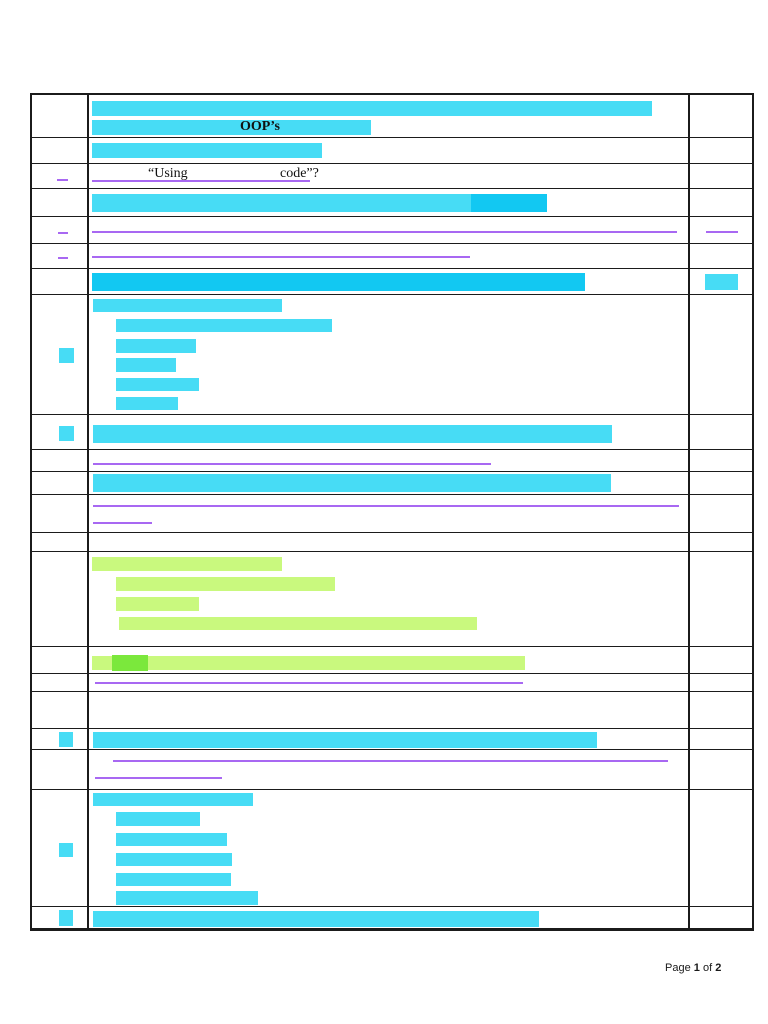 The width and height of the screenshot is (768, 1024). Describe the element at coordinates (707, 968) in the screenshot. I see `footer-of-label: of` at that location.